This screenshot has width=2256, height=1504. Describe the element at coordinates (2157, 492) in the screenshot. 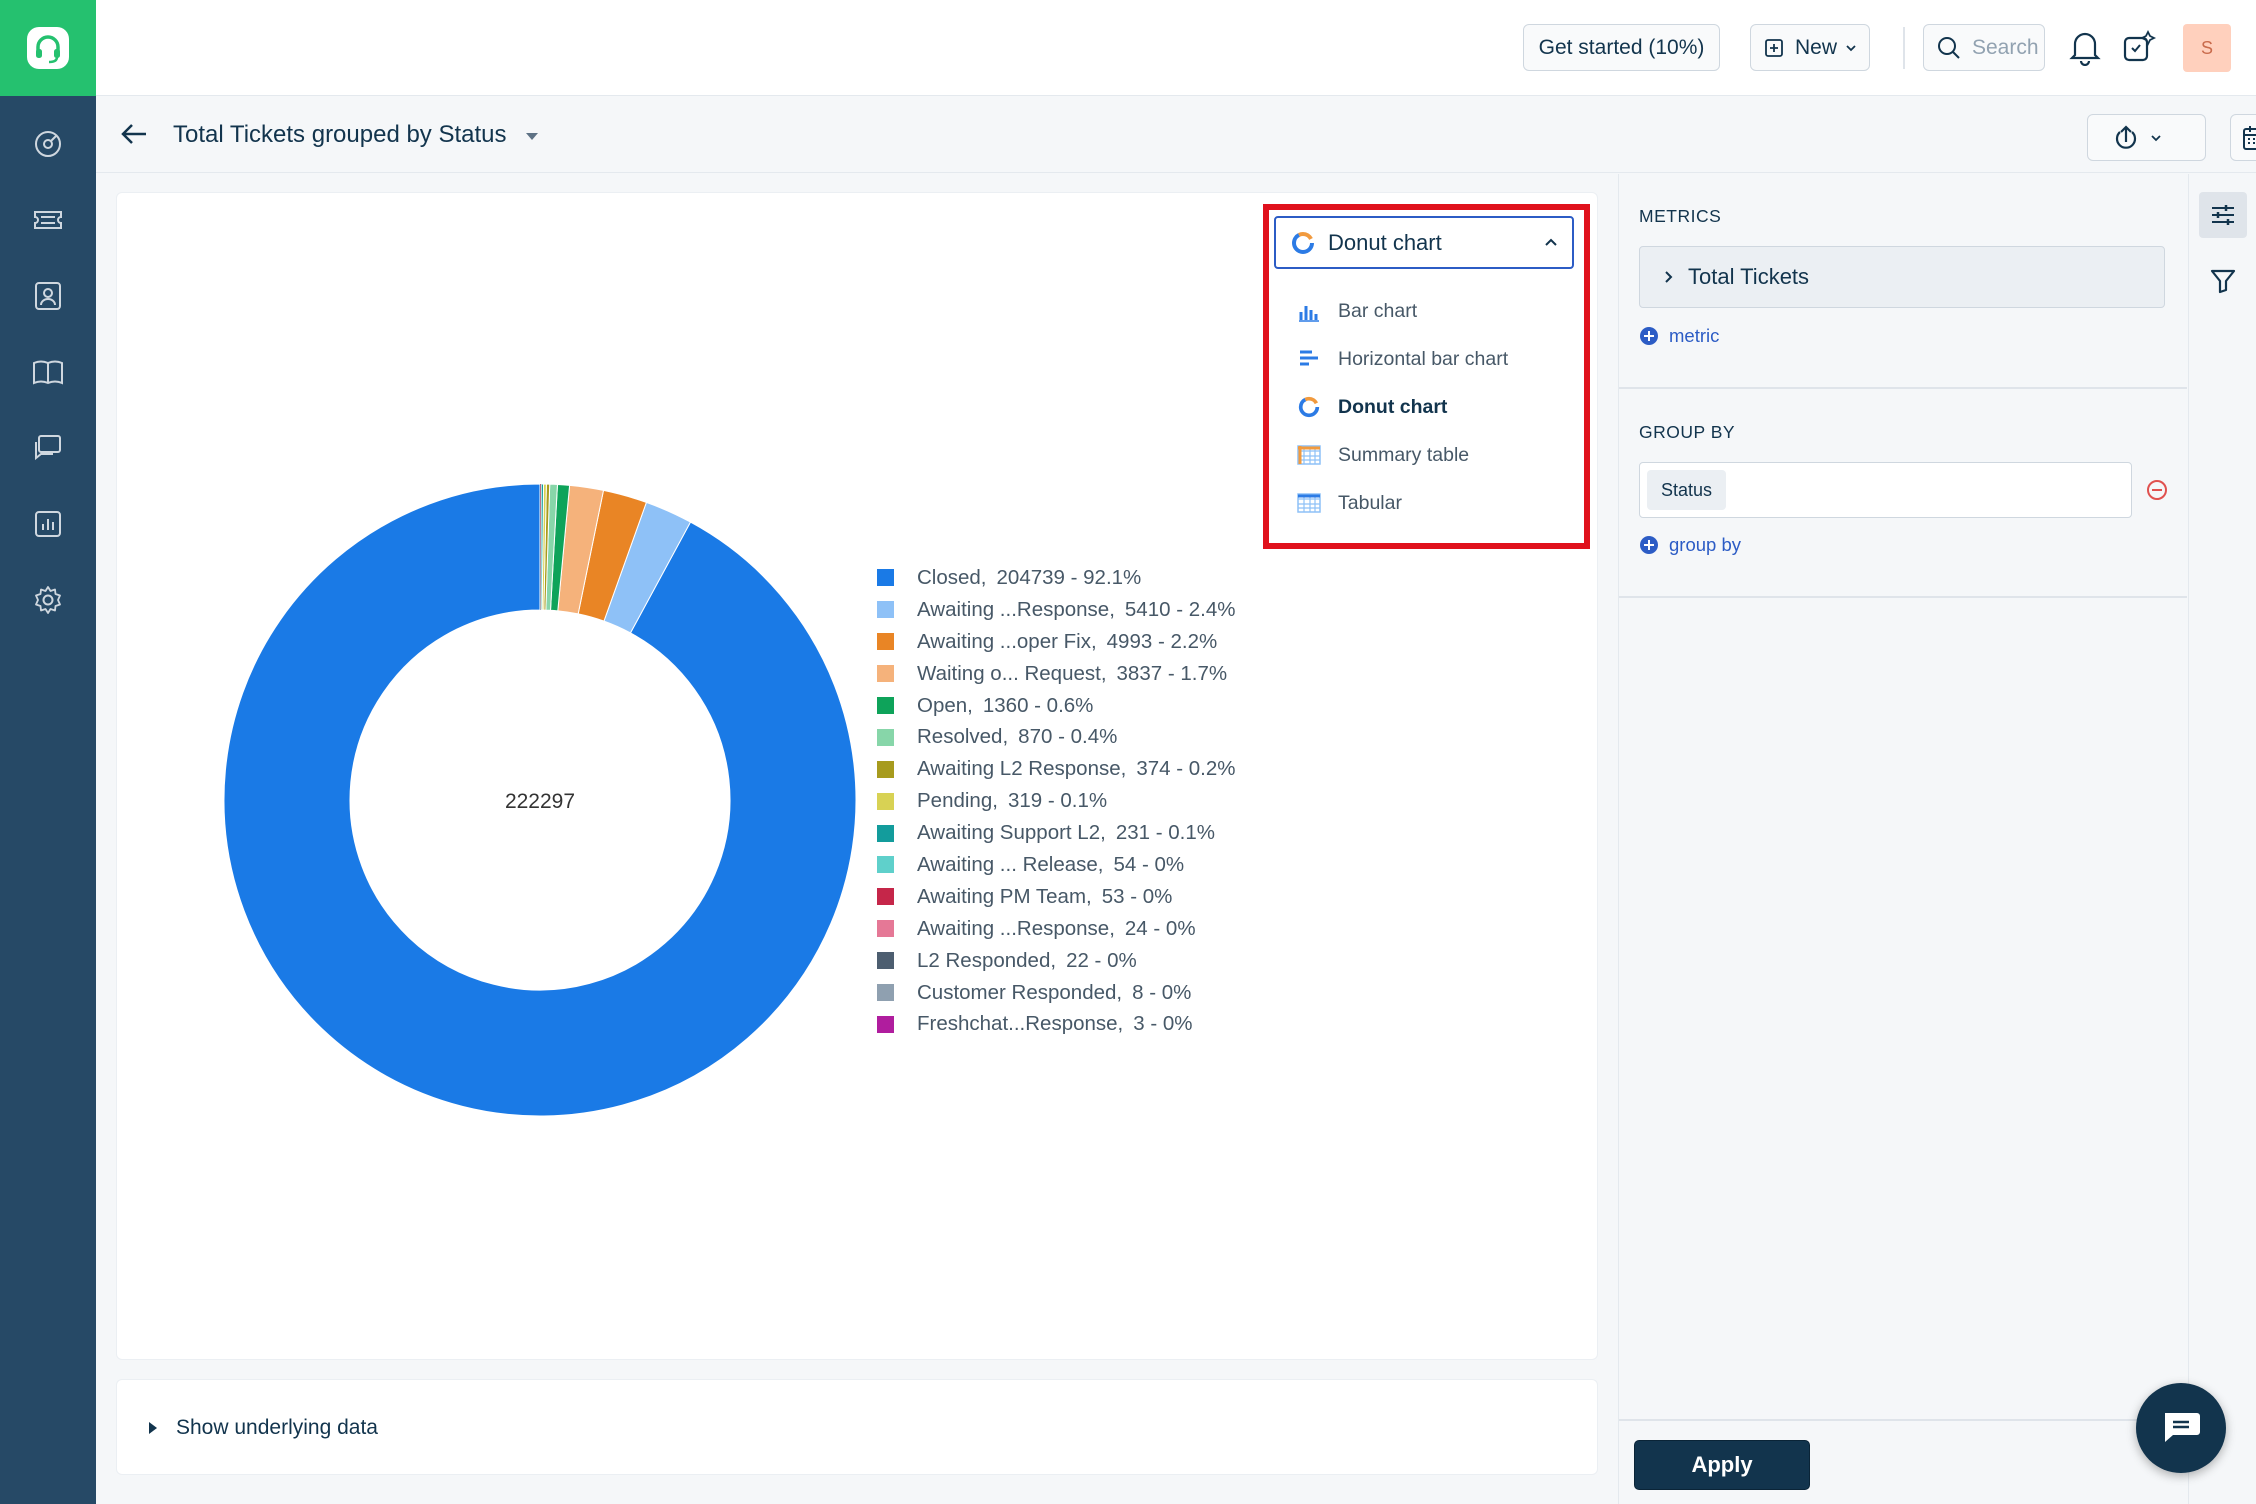

I see `remove-groupby-icon` at that location.